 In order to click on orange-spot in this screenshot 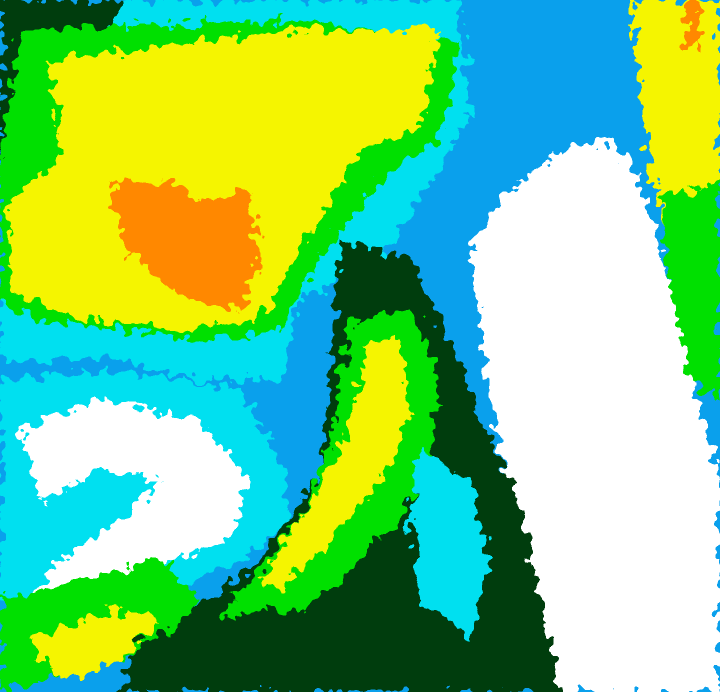, I will do `click(693, 26)`.